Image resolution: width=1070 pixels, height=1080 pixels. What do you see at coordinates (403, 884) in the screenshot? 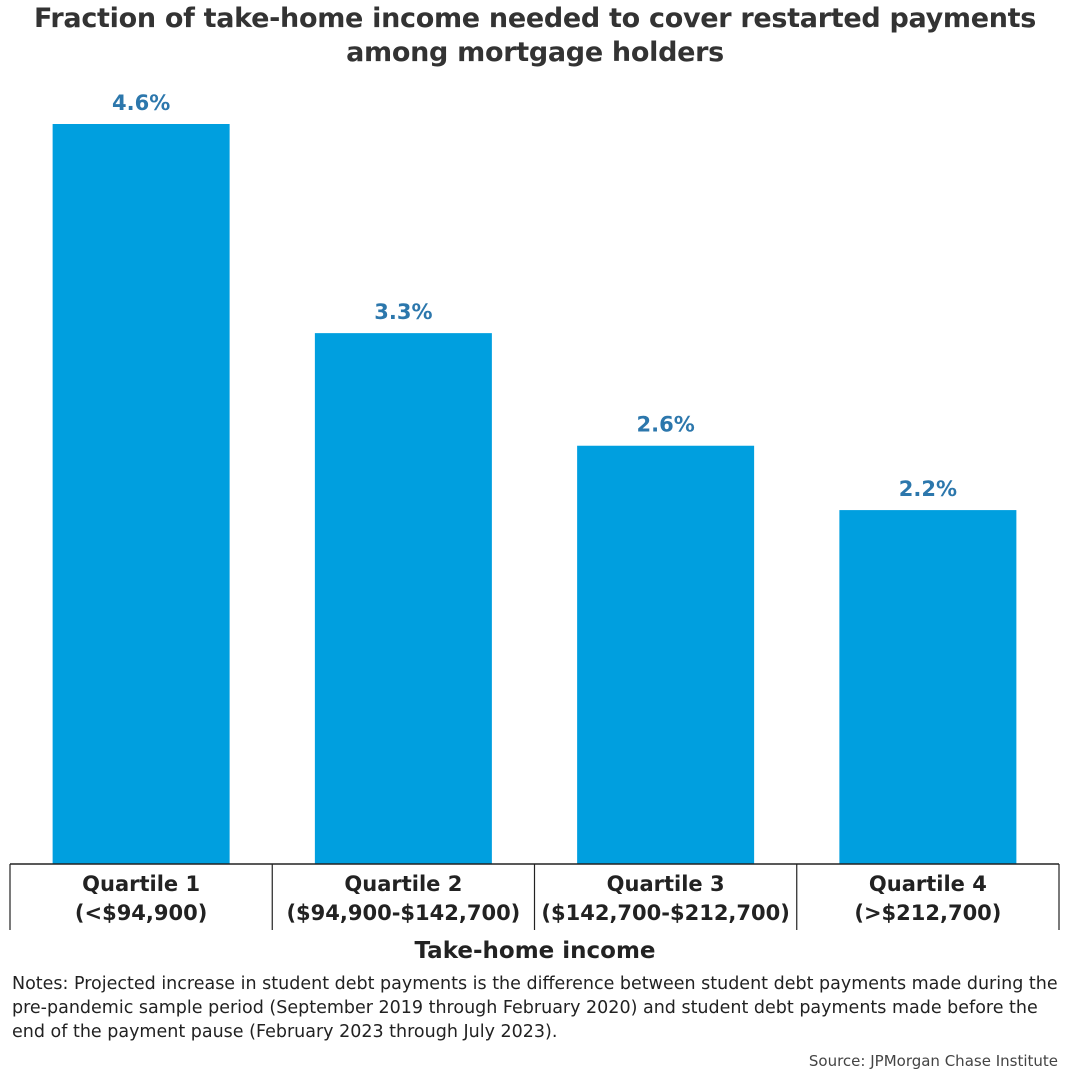
I see `tick-label: Quartile 2` at bounding box center [403, 884].